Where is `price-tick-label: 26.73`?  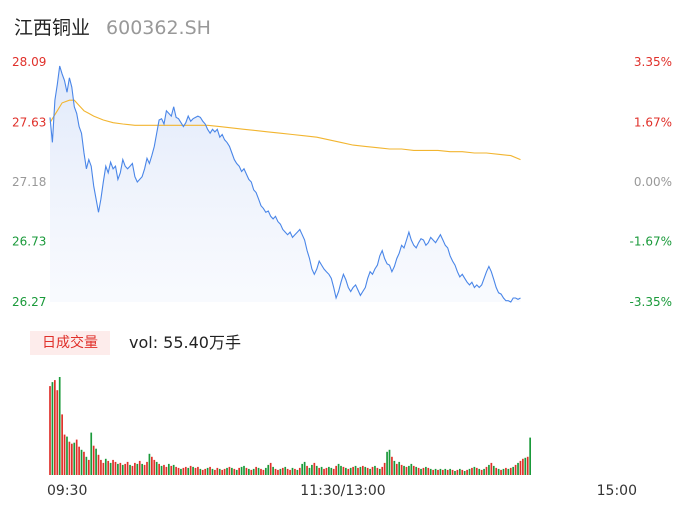 price-tick-label: 26.73 is located at coordinates (29, 241).